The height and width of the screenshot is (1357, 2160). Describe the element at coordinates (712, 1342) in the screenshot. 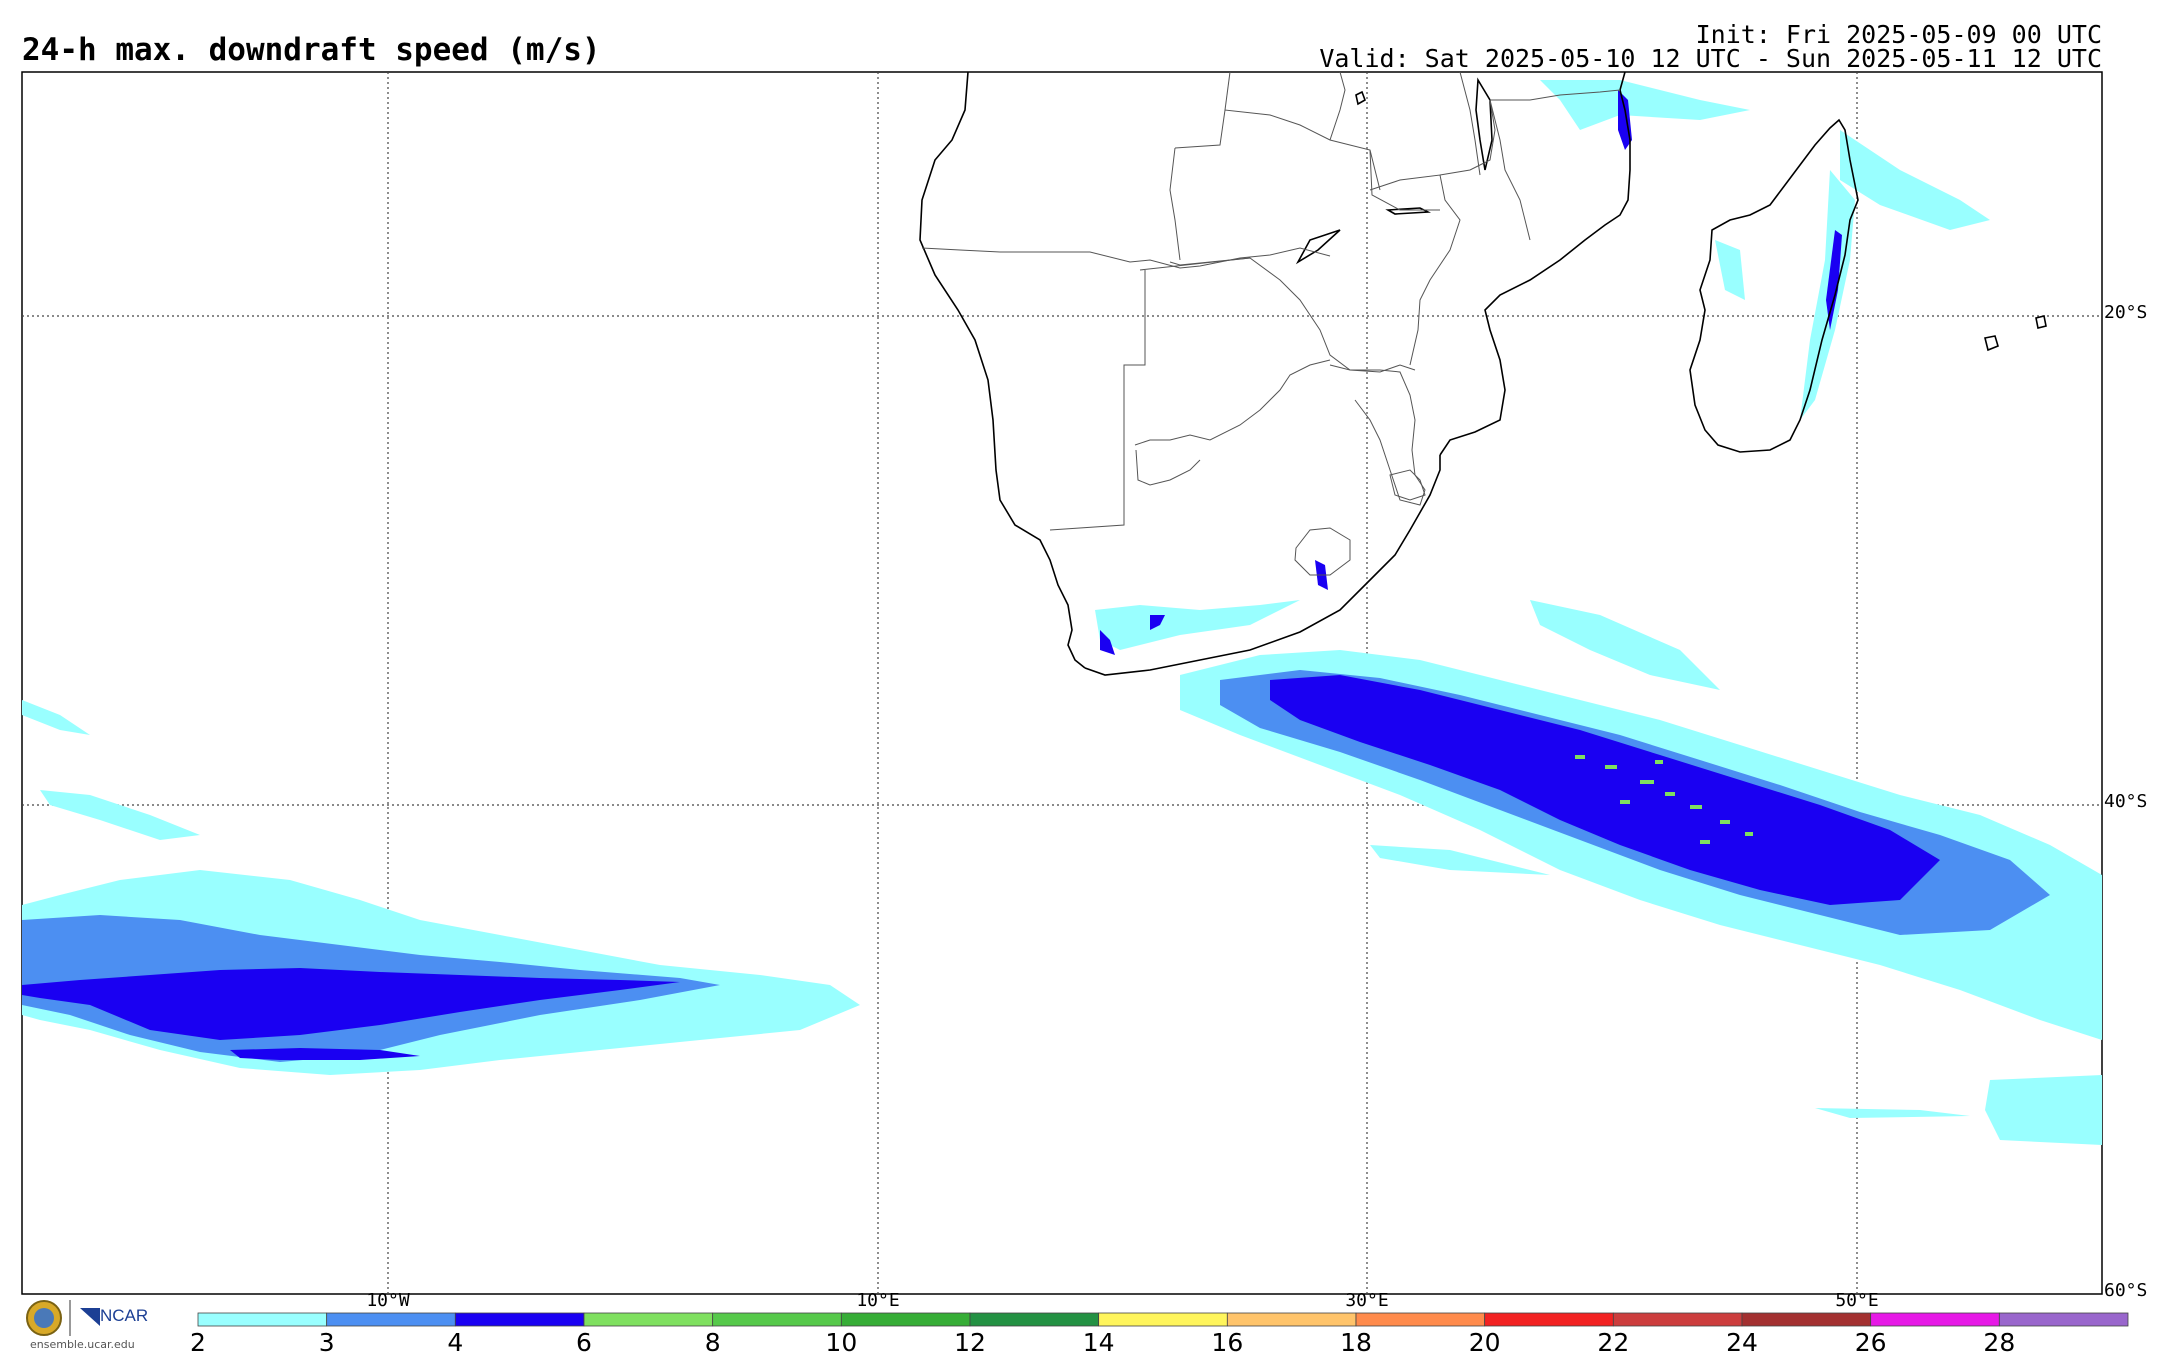

I see `colorbar-tick-label: 8` at that location.